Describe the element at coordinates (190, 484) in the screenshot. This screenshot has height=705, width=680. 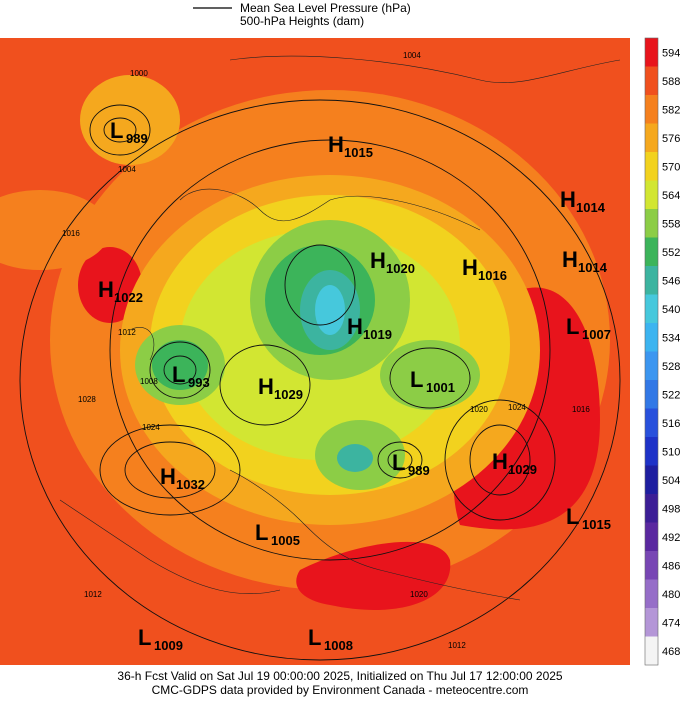
I see `center-pressure: 1032` at that location.